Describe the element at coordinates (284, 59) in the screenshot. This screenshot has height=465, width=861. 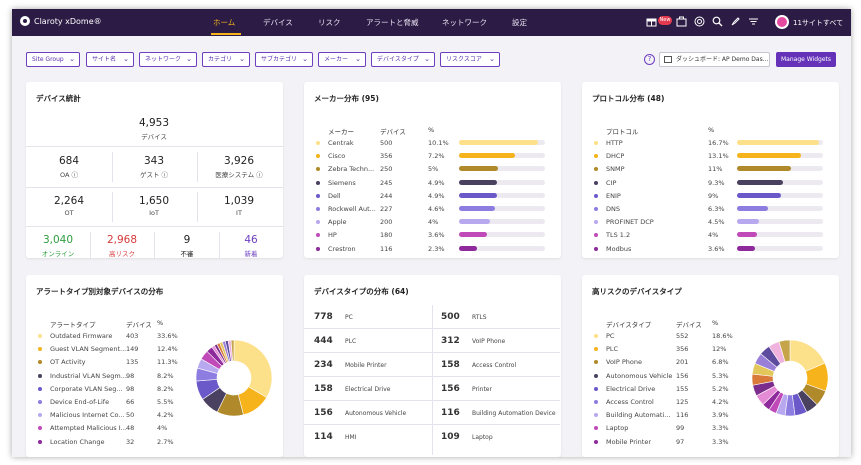
I see `filter-subcategory: サブカテゴリ ⌄` at that location.